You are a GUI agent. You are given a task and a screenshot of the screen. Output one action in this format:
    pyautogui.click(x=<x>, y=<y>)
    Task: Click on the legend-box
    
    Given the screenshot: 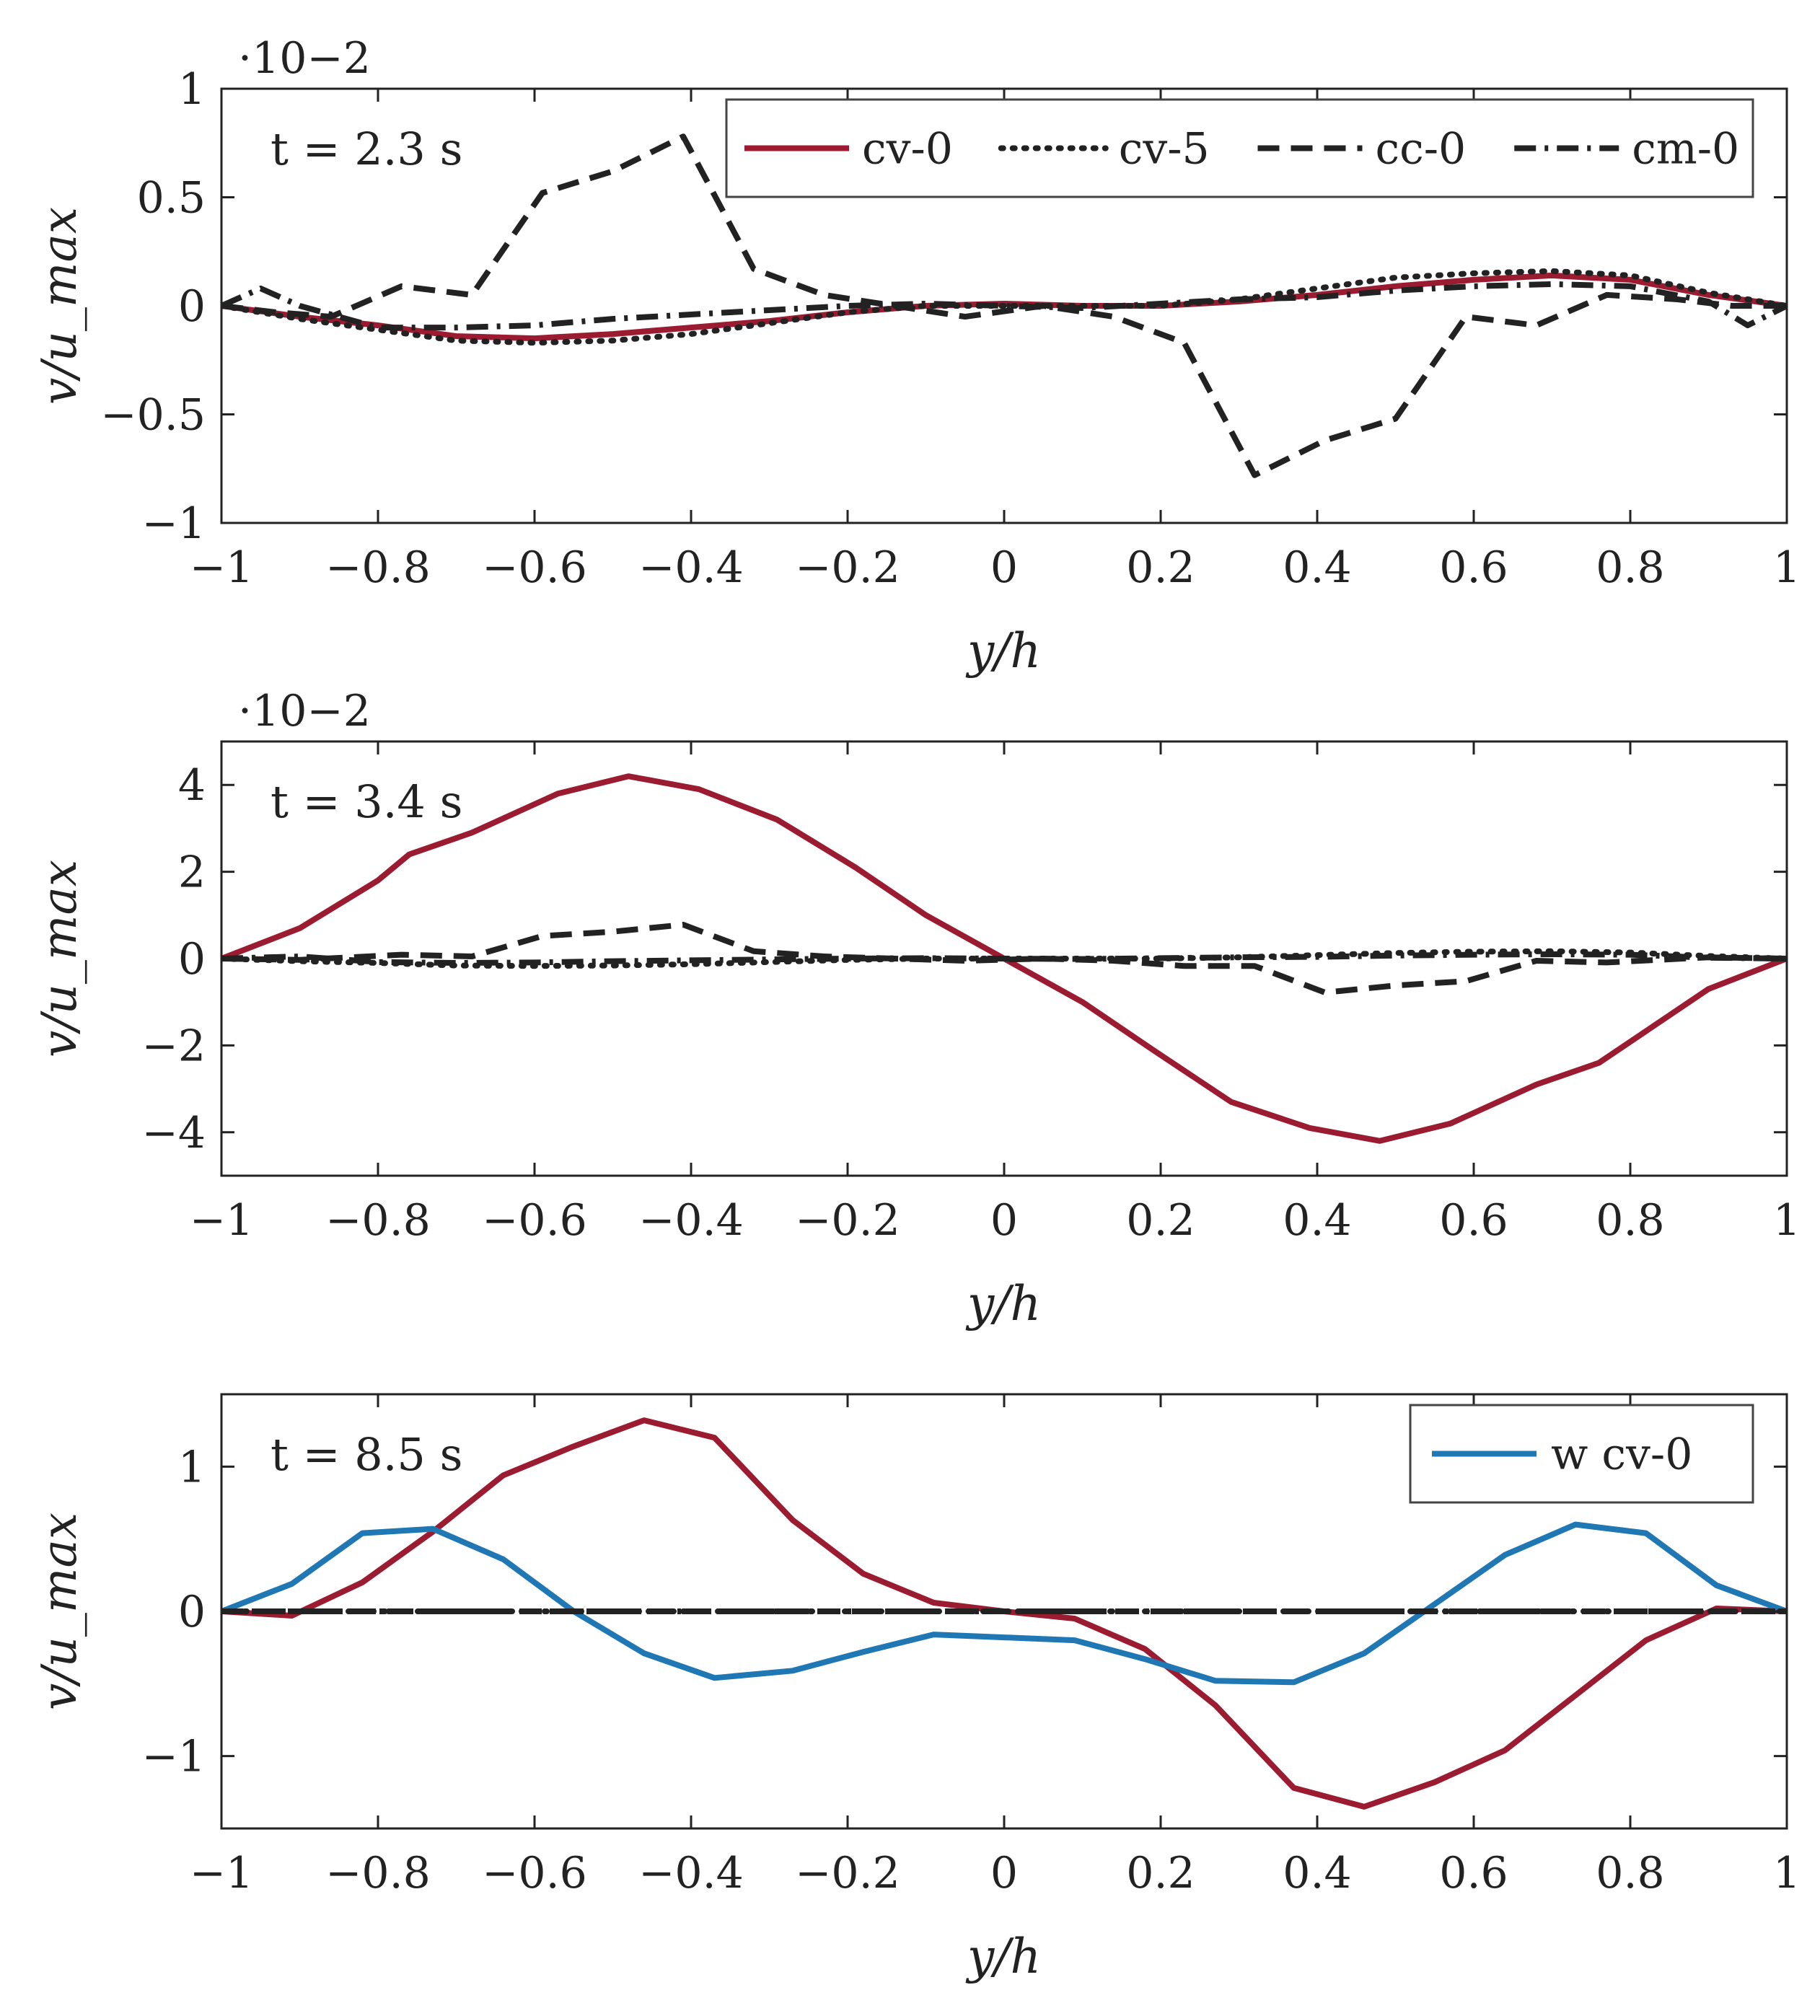 What is the action you would take?
    pyautogui.click(x=1239, y=148)
    